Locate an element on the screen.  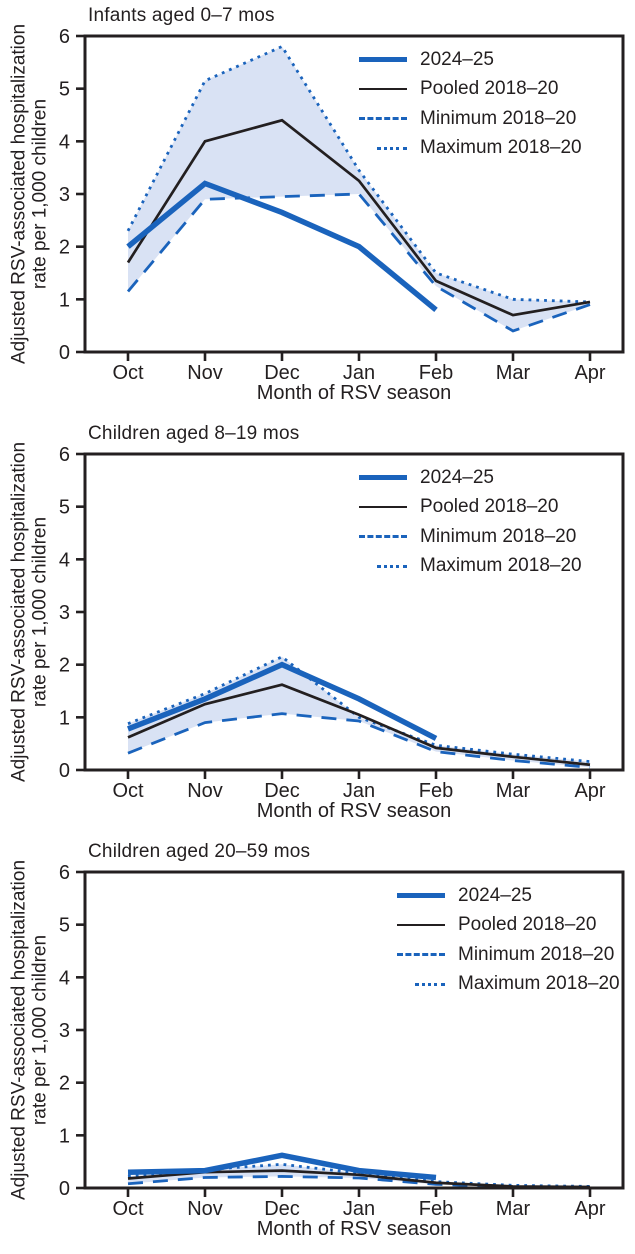
x-tick-label: Oct is located at coordinates (128, 791).